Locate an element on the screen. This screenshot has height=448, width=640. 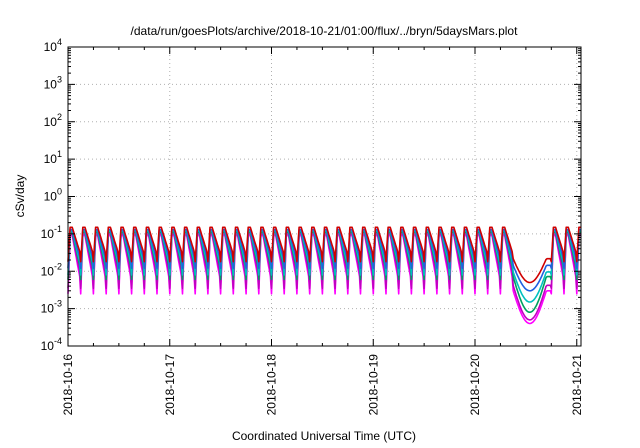
series-line is located at coordinates (324, 255).